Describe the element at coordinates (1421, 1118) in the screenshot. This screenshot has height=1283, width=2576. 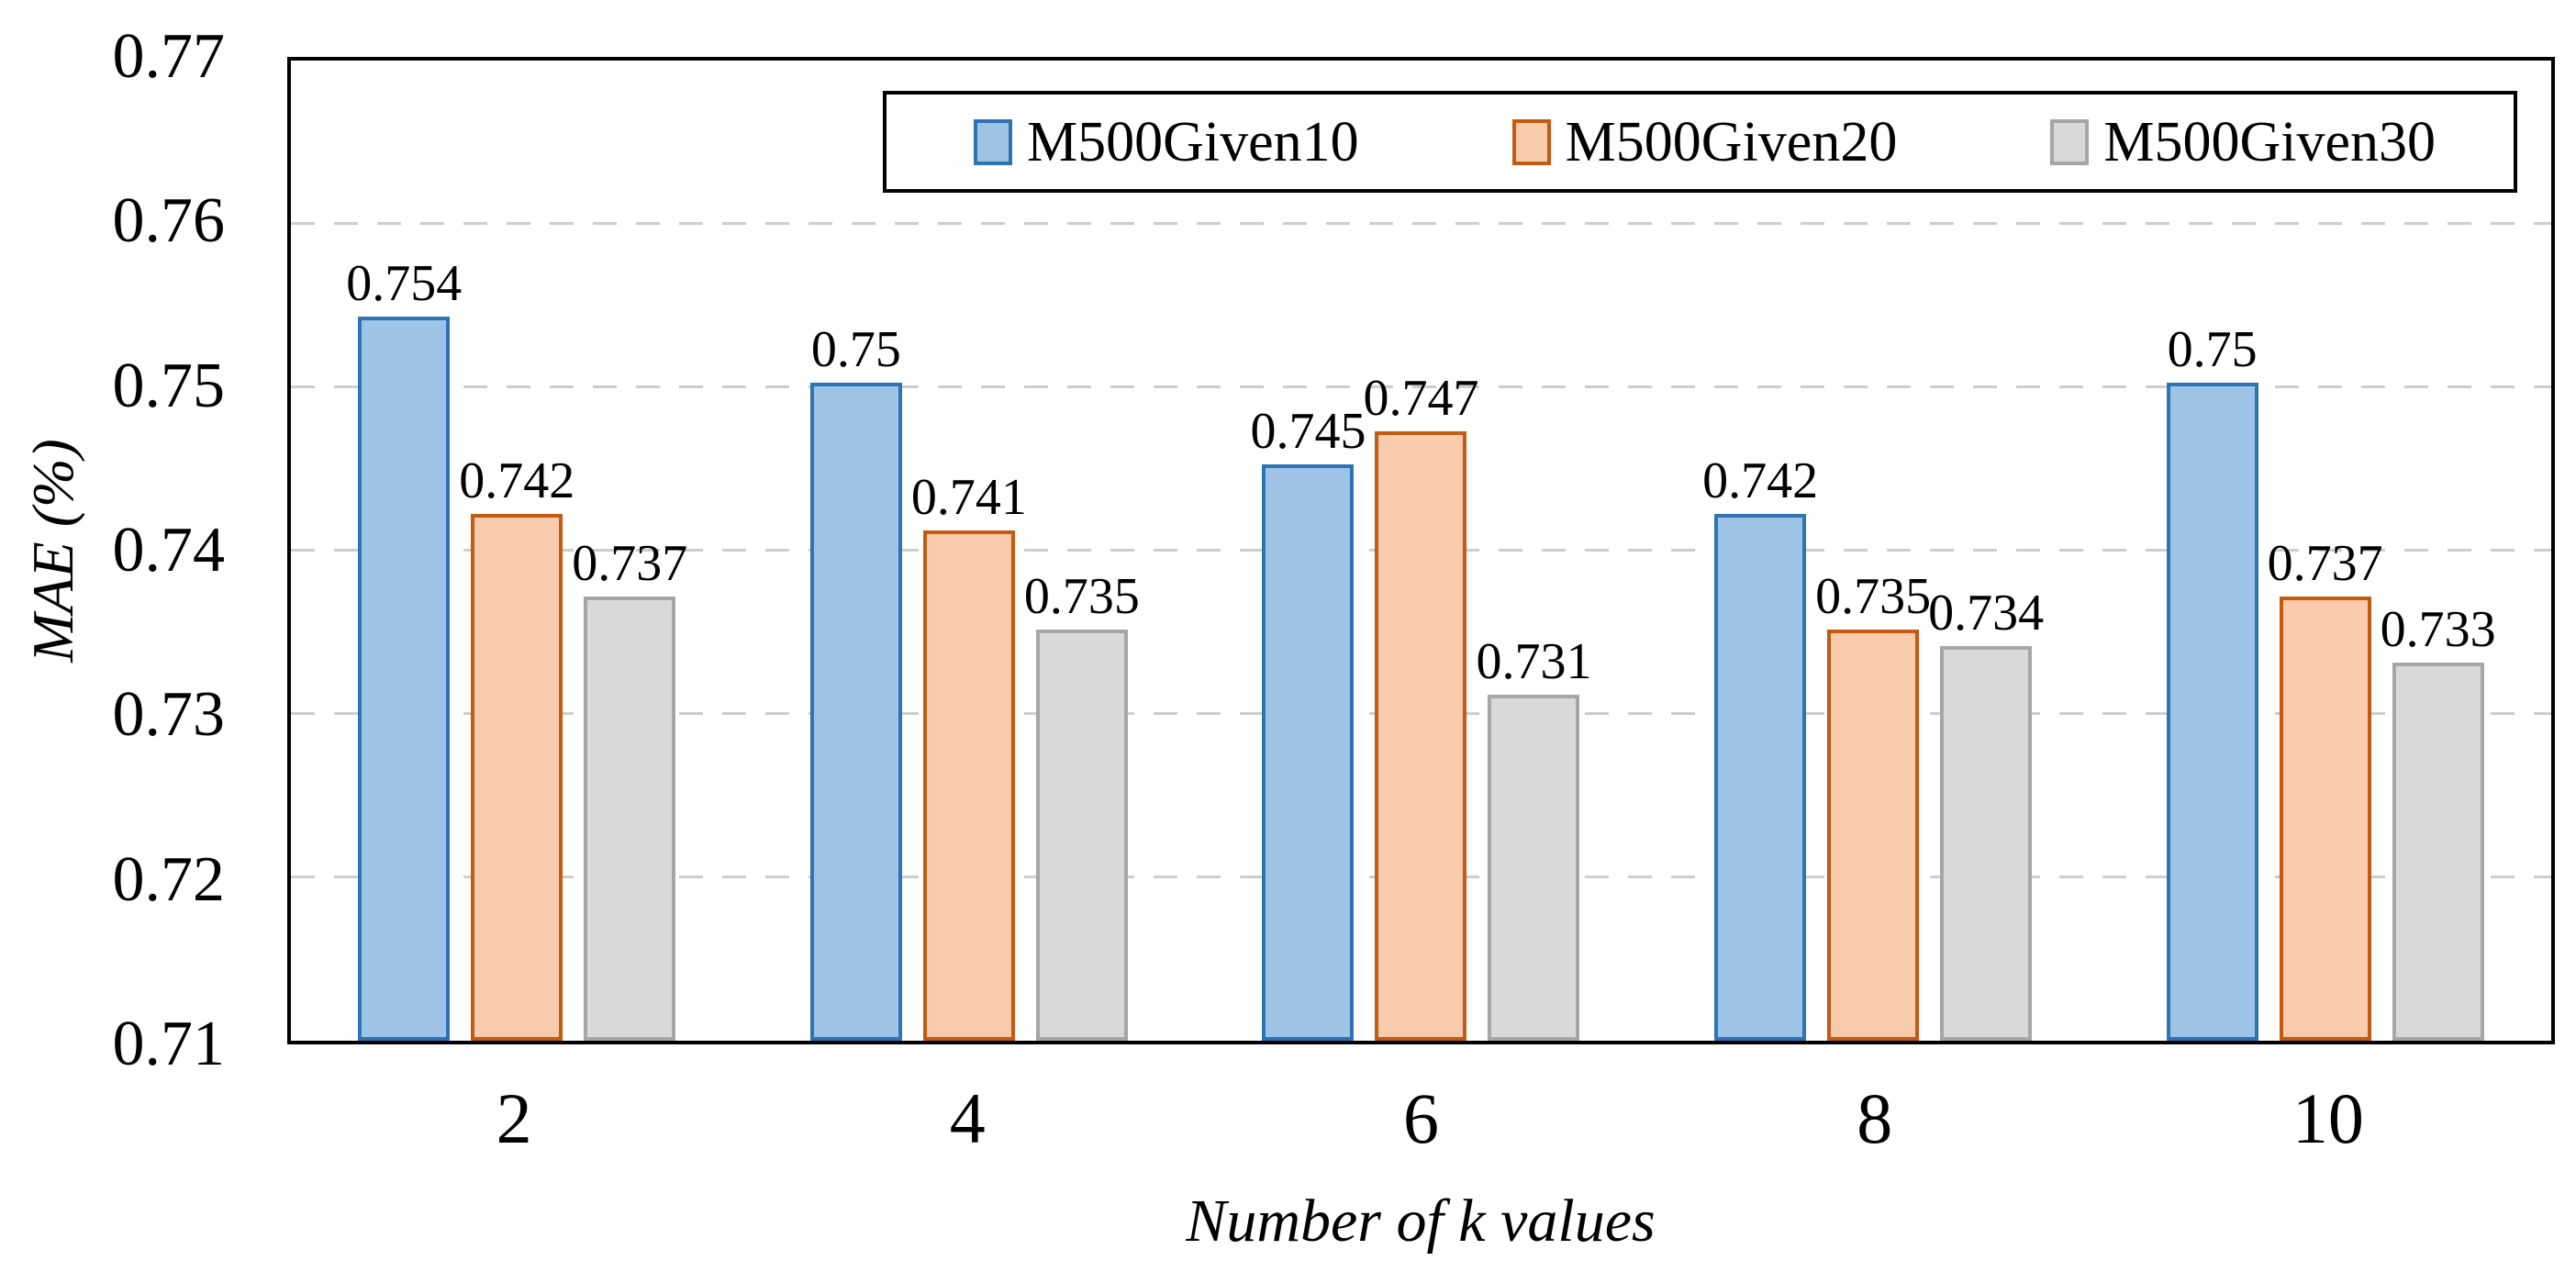
I see `x-tick-label: 6` at that location.